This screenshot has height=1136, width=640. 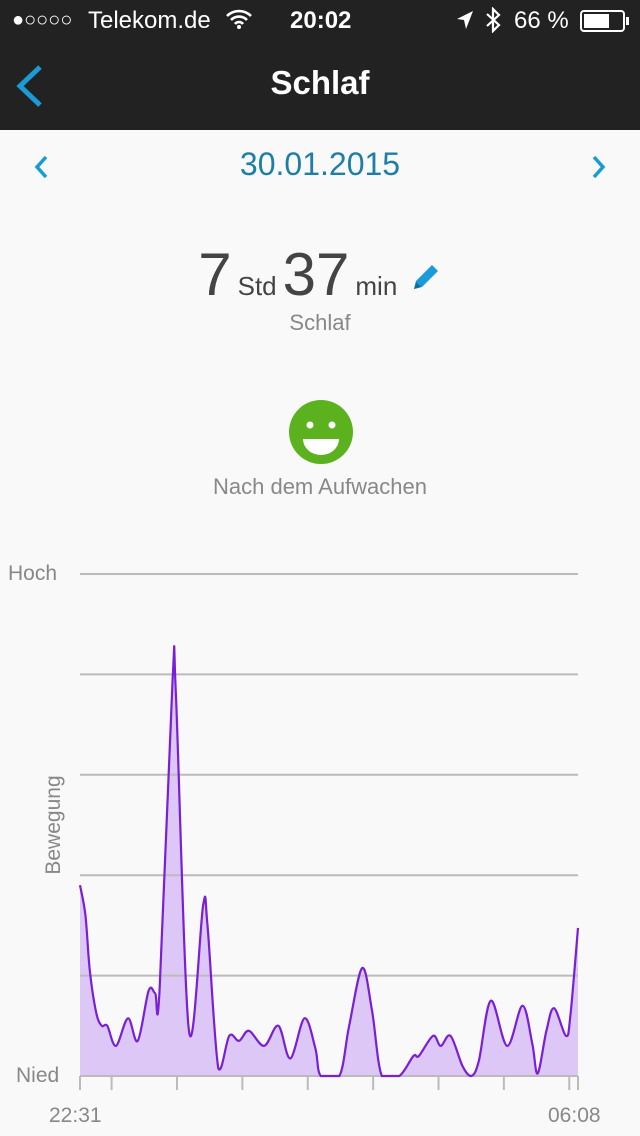 What do you see at coordinates (541, 20) in the screenshot?
I see `battery-percent: 66 %` at bounding box center [541, 20].